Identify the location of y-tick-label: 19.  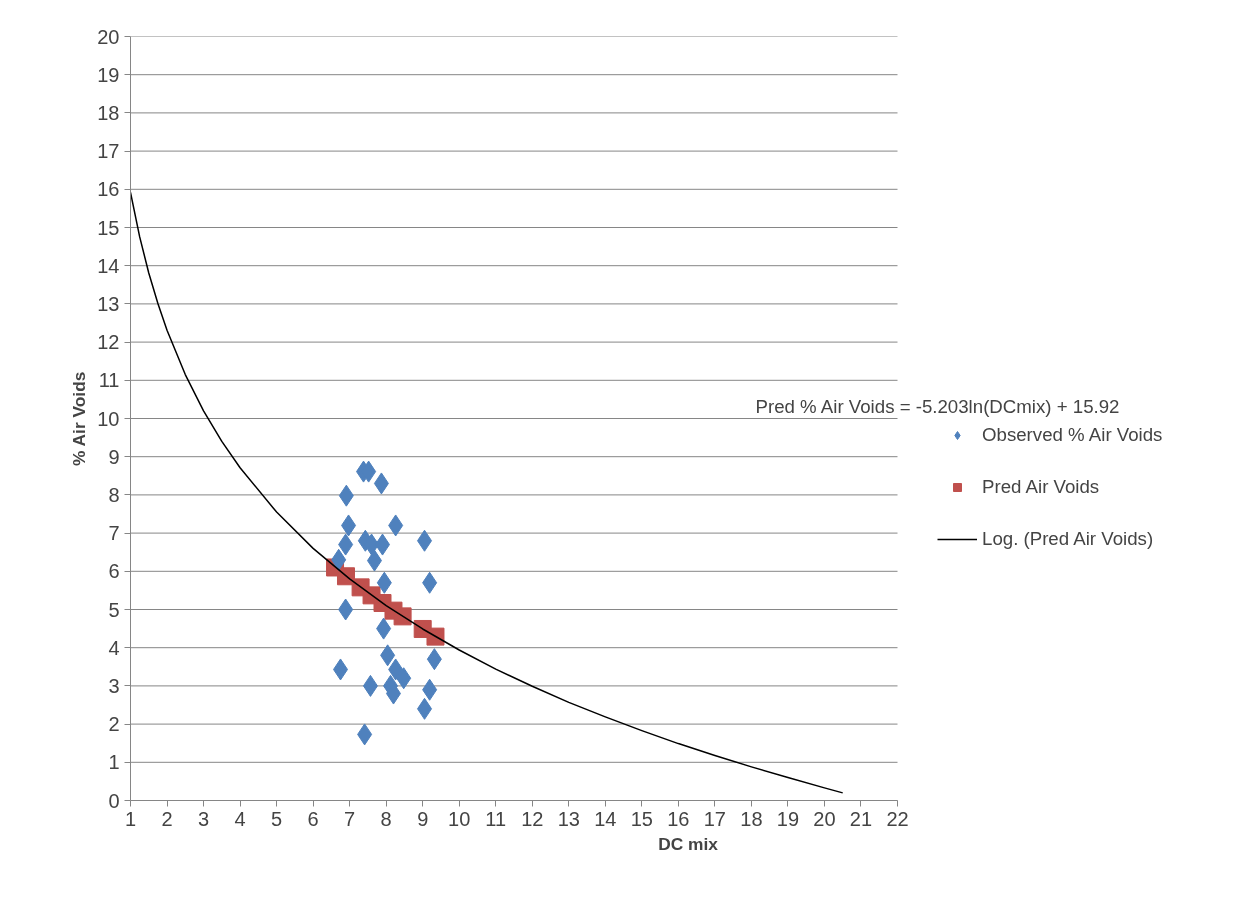
(108, 74).